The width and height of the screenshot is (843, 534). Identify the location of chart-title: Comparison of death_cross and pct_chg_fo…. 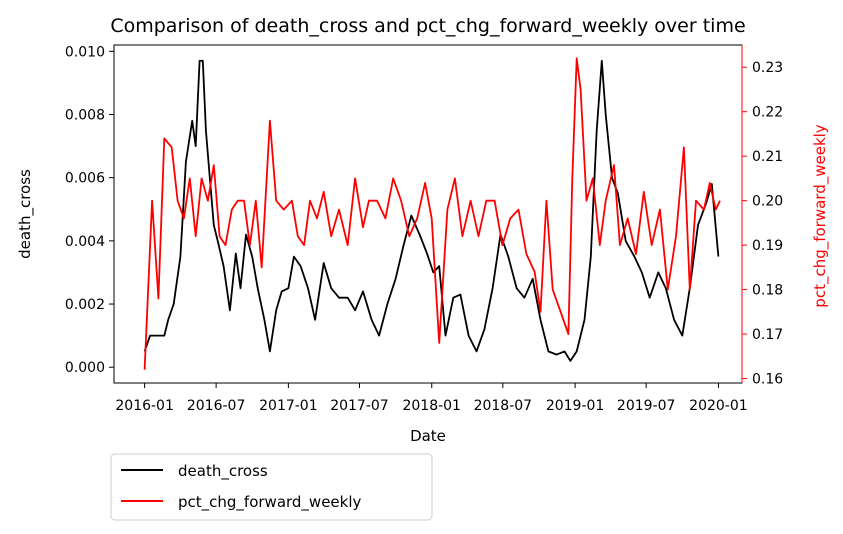
(427, 26).